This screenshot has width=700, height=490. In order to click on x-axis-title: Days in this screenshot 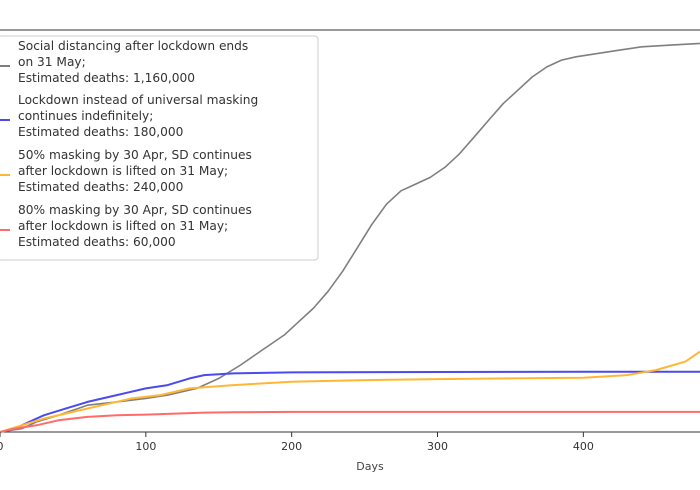, I will do `click(370, 466)`.